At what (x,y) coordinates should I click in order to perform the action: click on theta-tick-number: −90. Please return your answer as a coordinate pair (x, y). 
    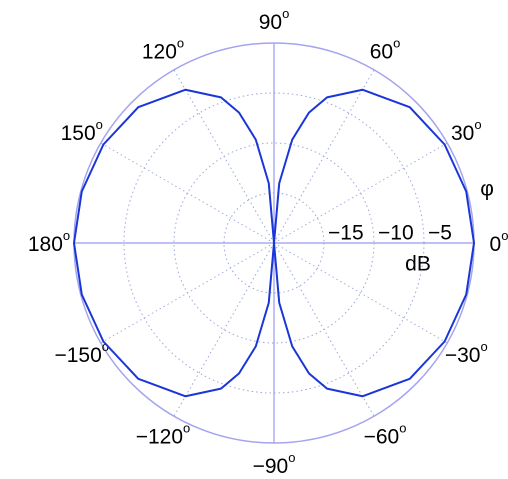
    Looking at the image, I should click on (271, 466).